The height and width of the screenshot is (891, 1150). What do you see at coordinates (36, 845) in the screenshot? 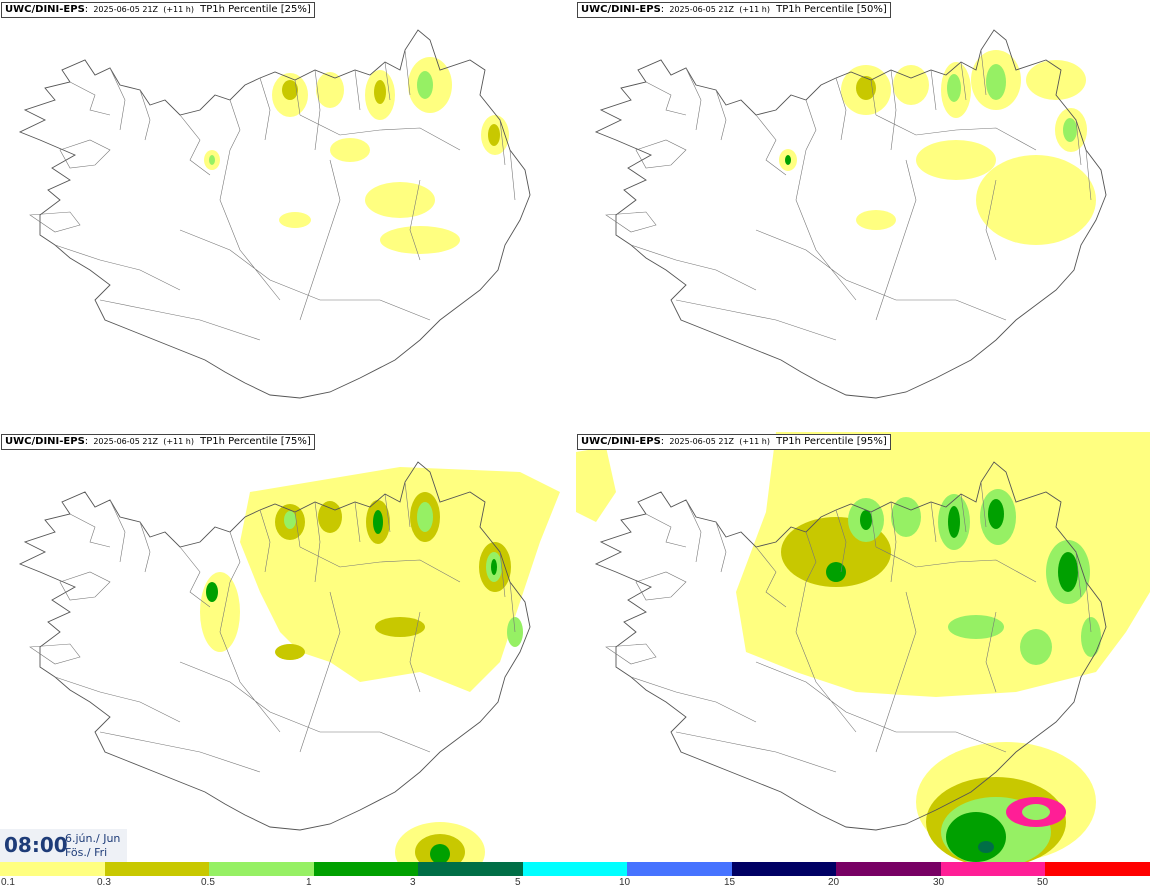
I see `valid-time: 08:00` at bounding box center [36, 845].